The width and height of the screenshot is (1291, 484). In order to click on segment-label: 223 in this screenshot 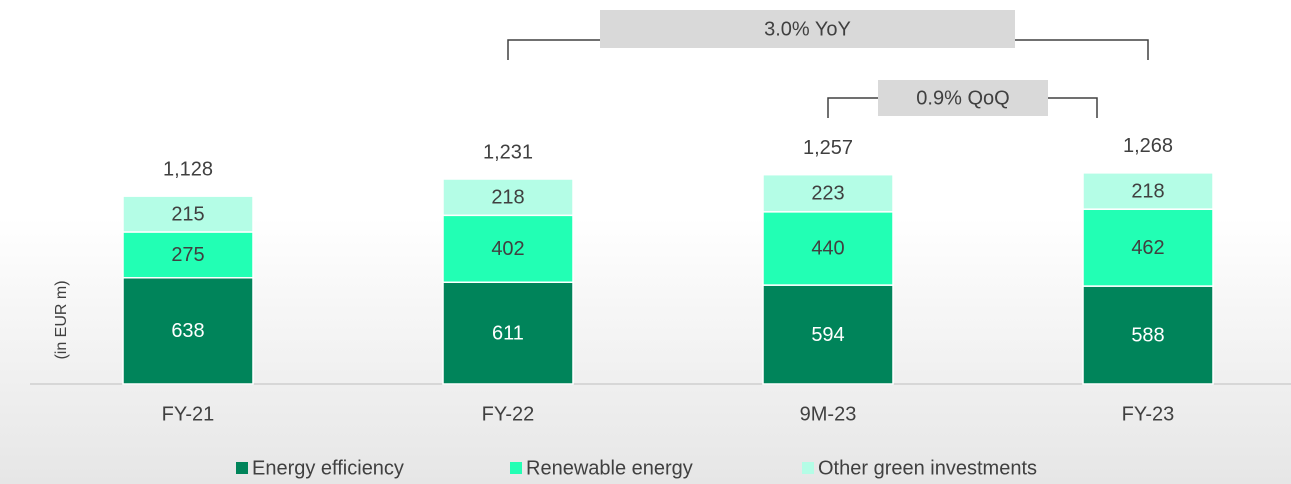, I will do `click(827, 194)`.